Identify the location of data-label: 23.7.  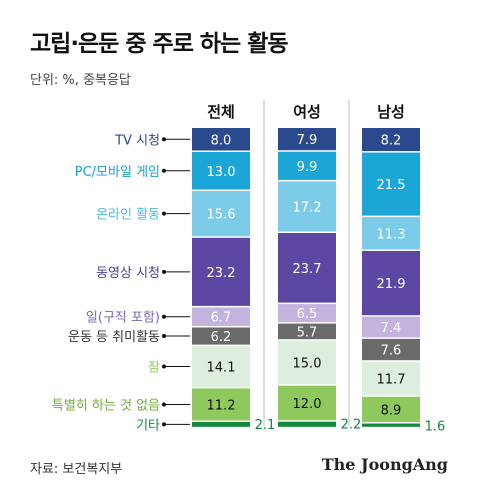
(307, 269).